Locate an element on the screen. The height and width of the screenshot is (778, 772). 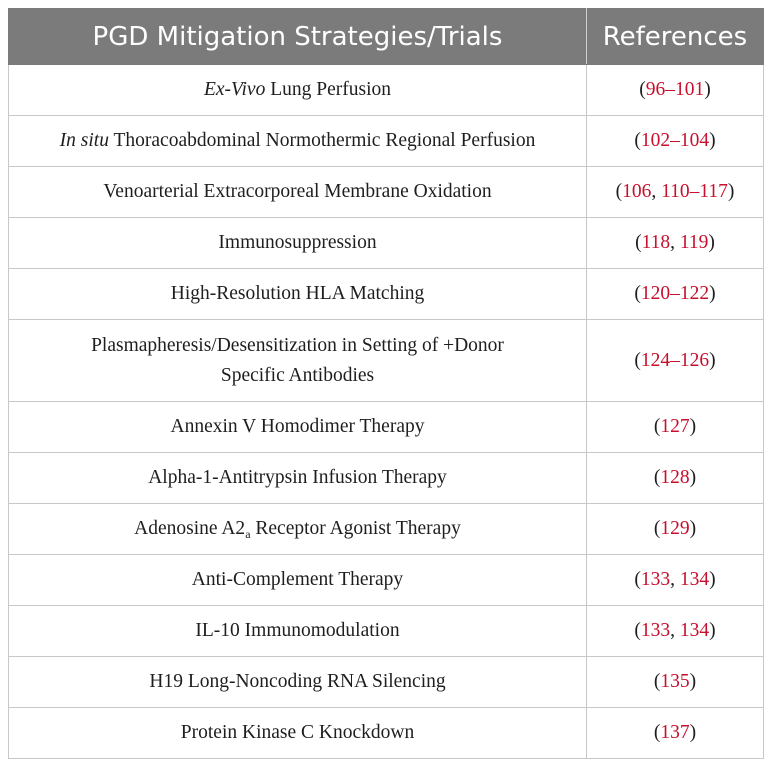
reference-link: 120–122 is located at coordinates (675, 293).